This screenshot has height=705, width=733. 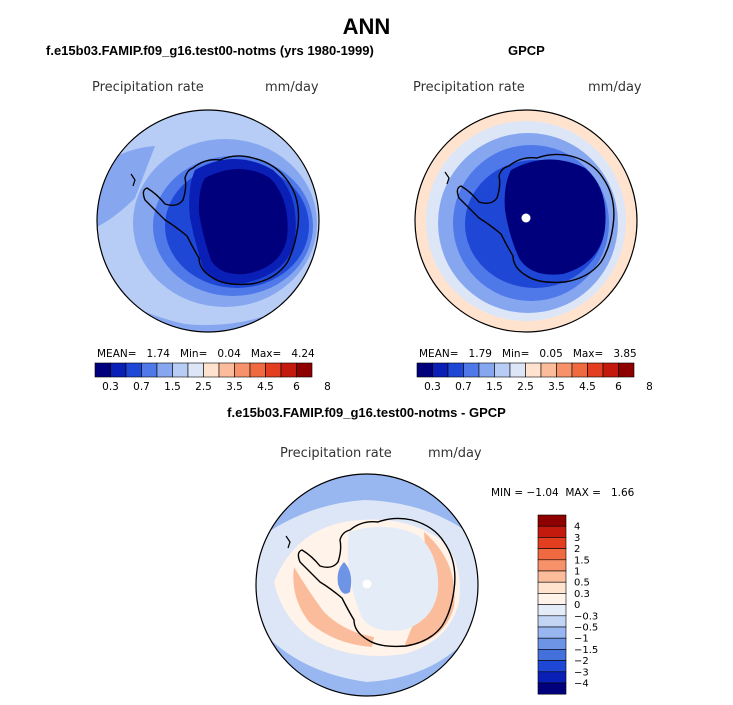 I want to click on colorbar-label: 0.7, so click(x=463, y=387).